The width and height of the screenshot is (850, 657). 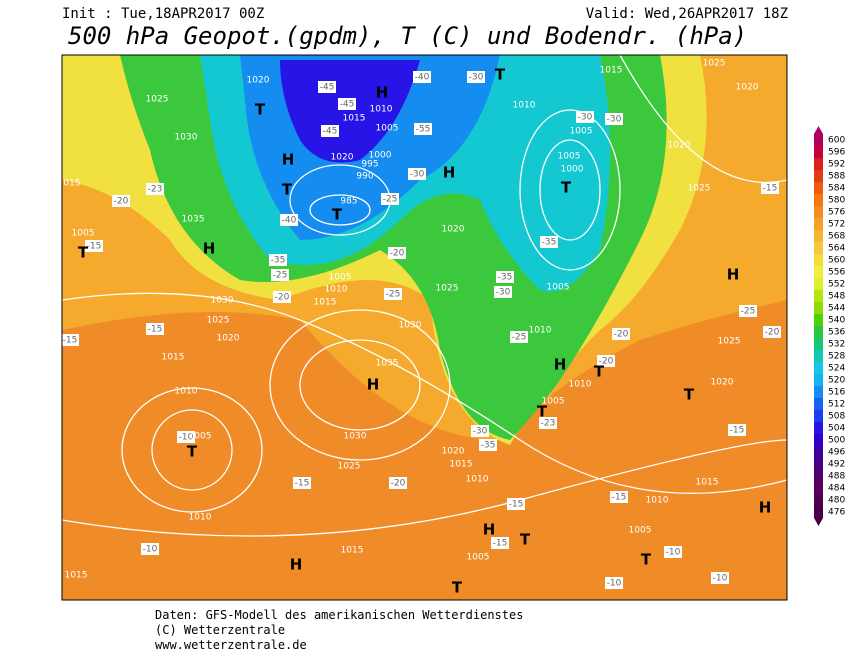 What do you see at coordinates (836, 177) in the screenshot?
I see `colorbar-label: 588` at bounding box center [836, 177].